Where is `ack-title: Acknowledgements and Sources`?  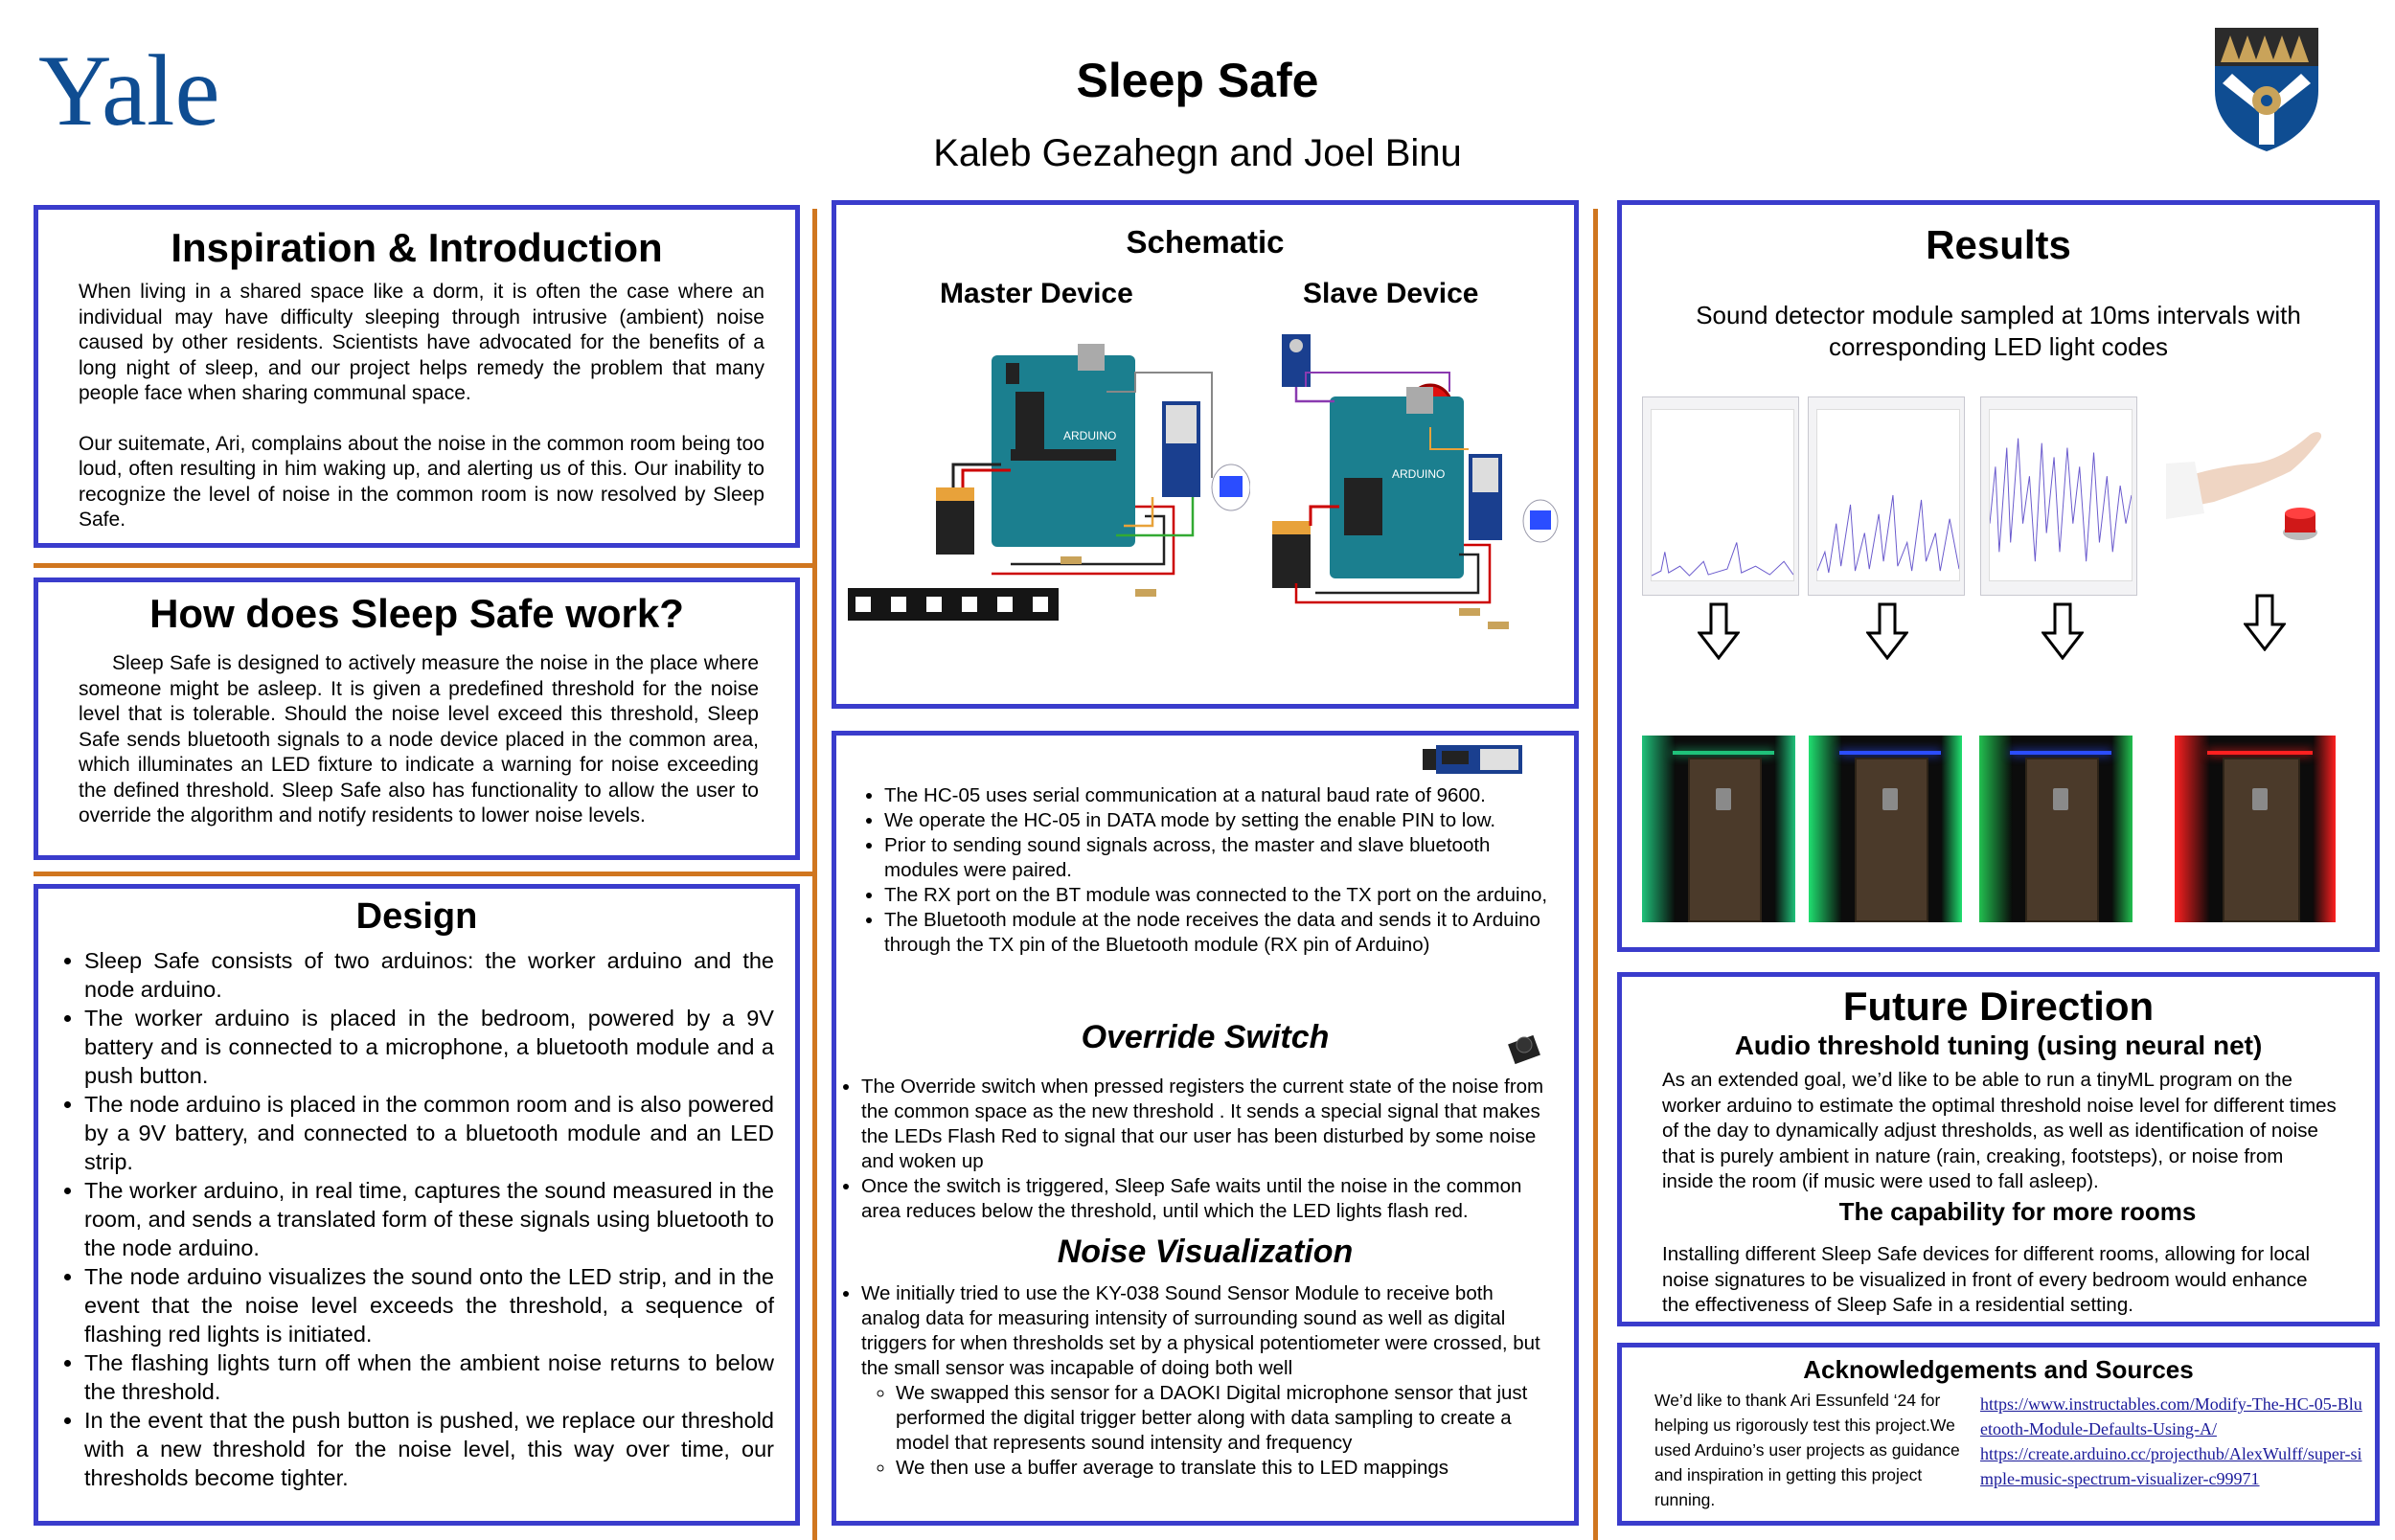
ack-title: Acknowledgements and Sources is located at coordinates (1999, 1369).